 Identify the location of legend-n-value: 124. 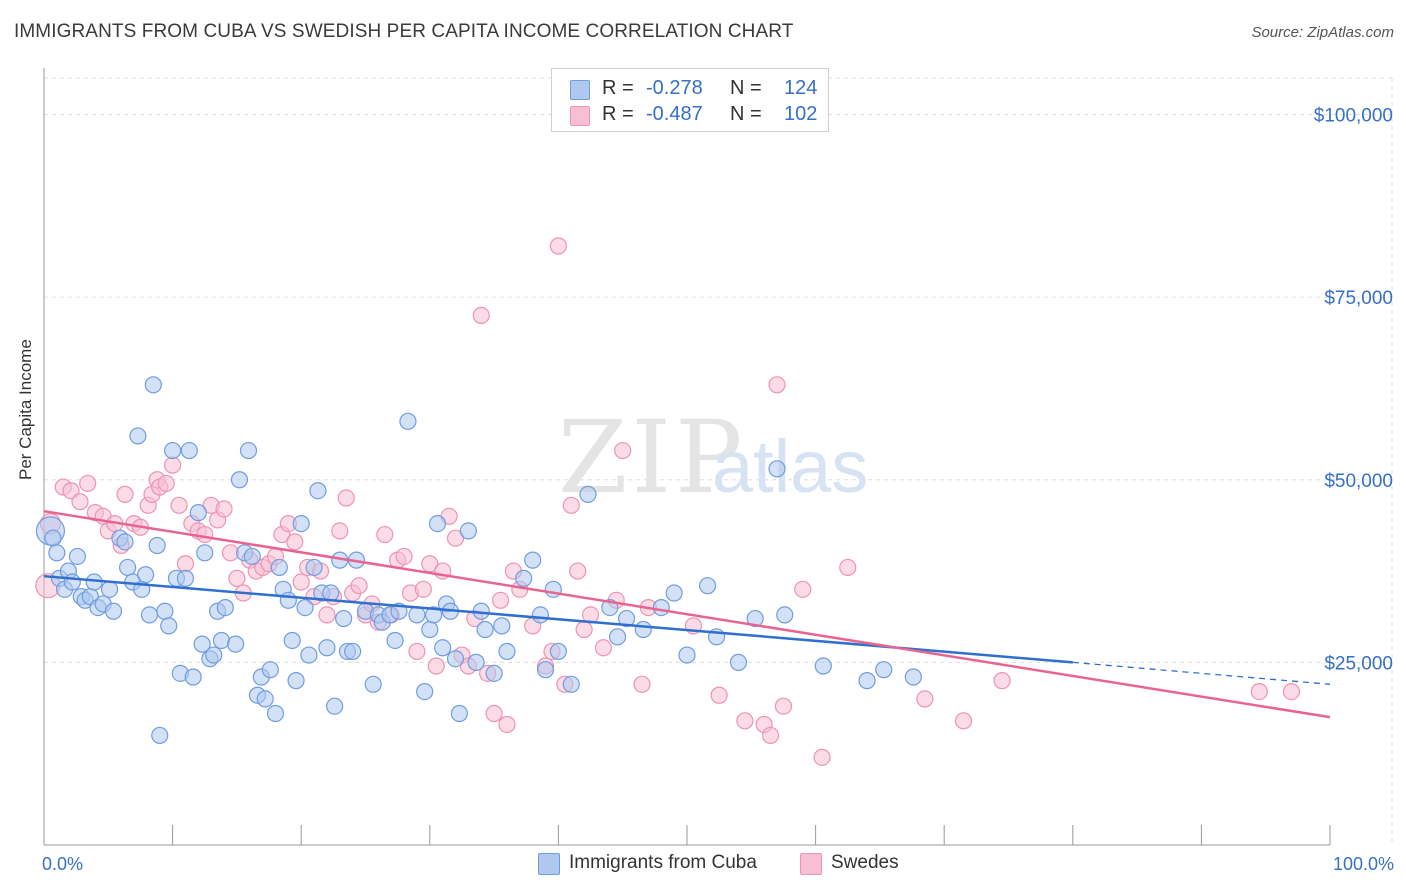
(801, 88).